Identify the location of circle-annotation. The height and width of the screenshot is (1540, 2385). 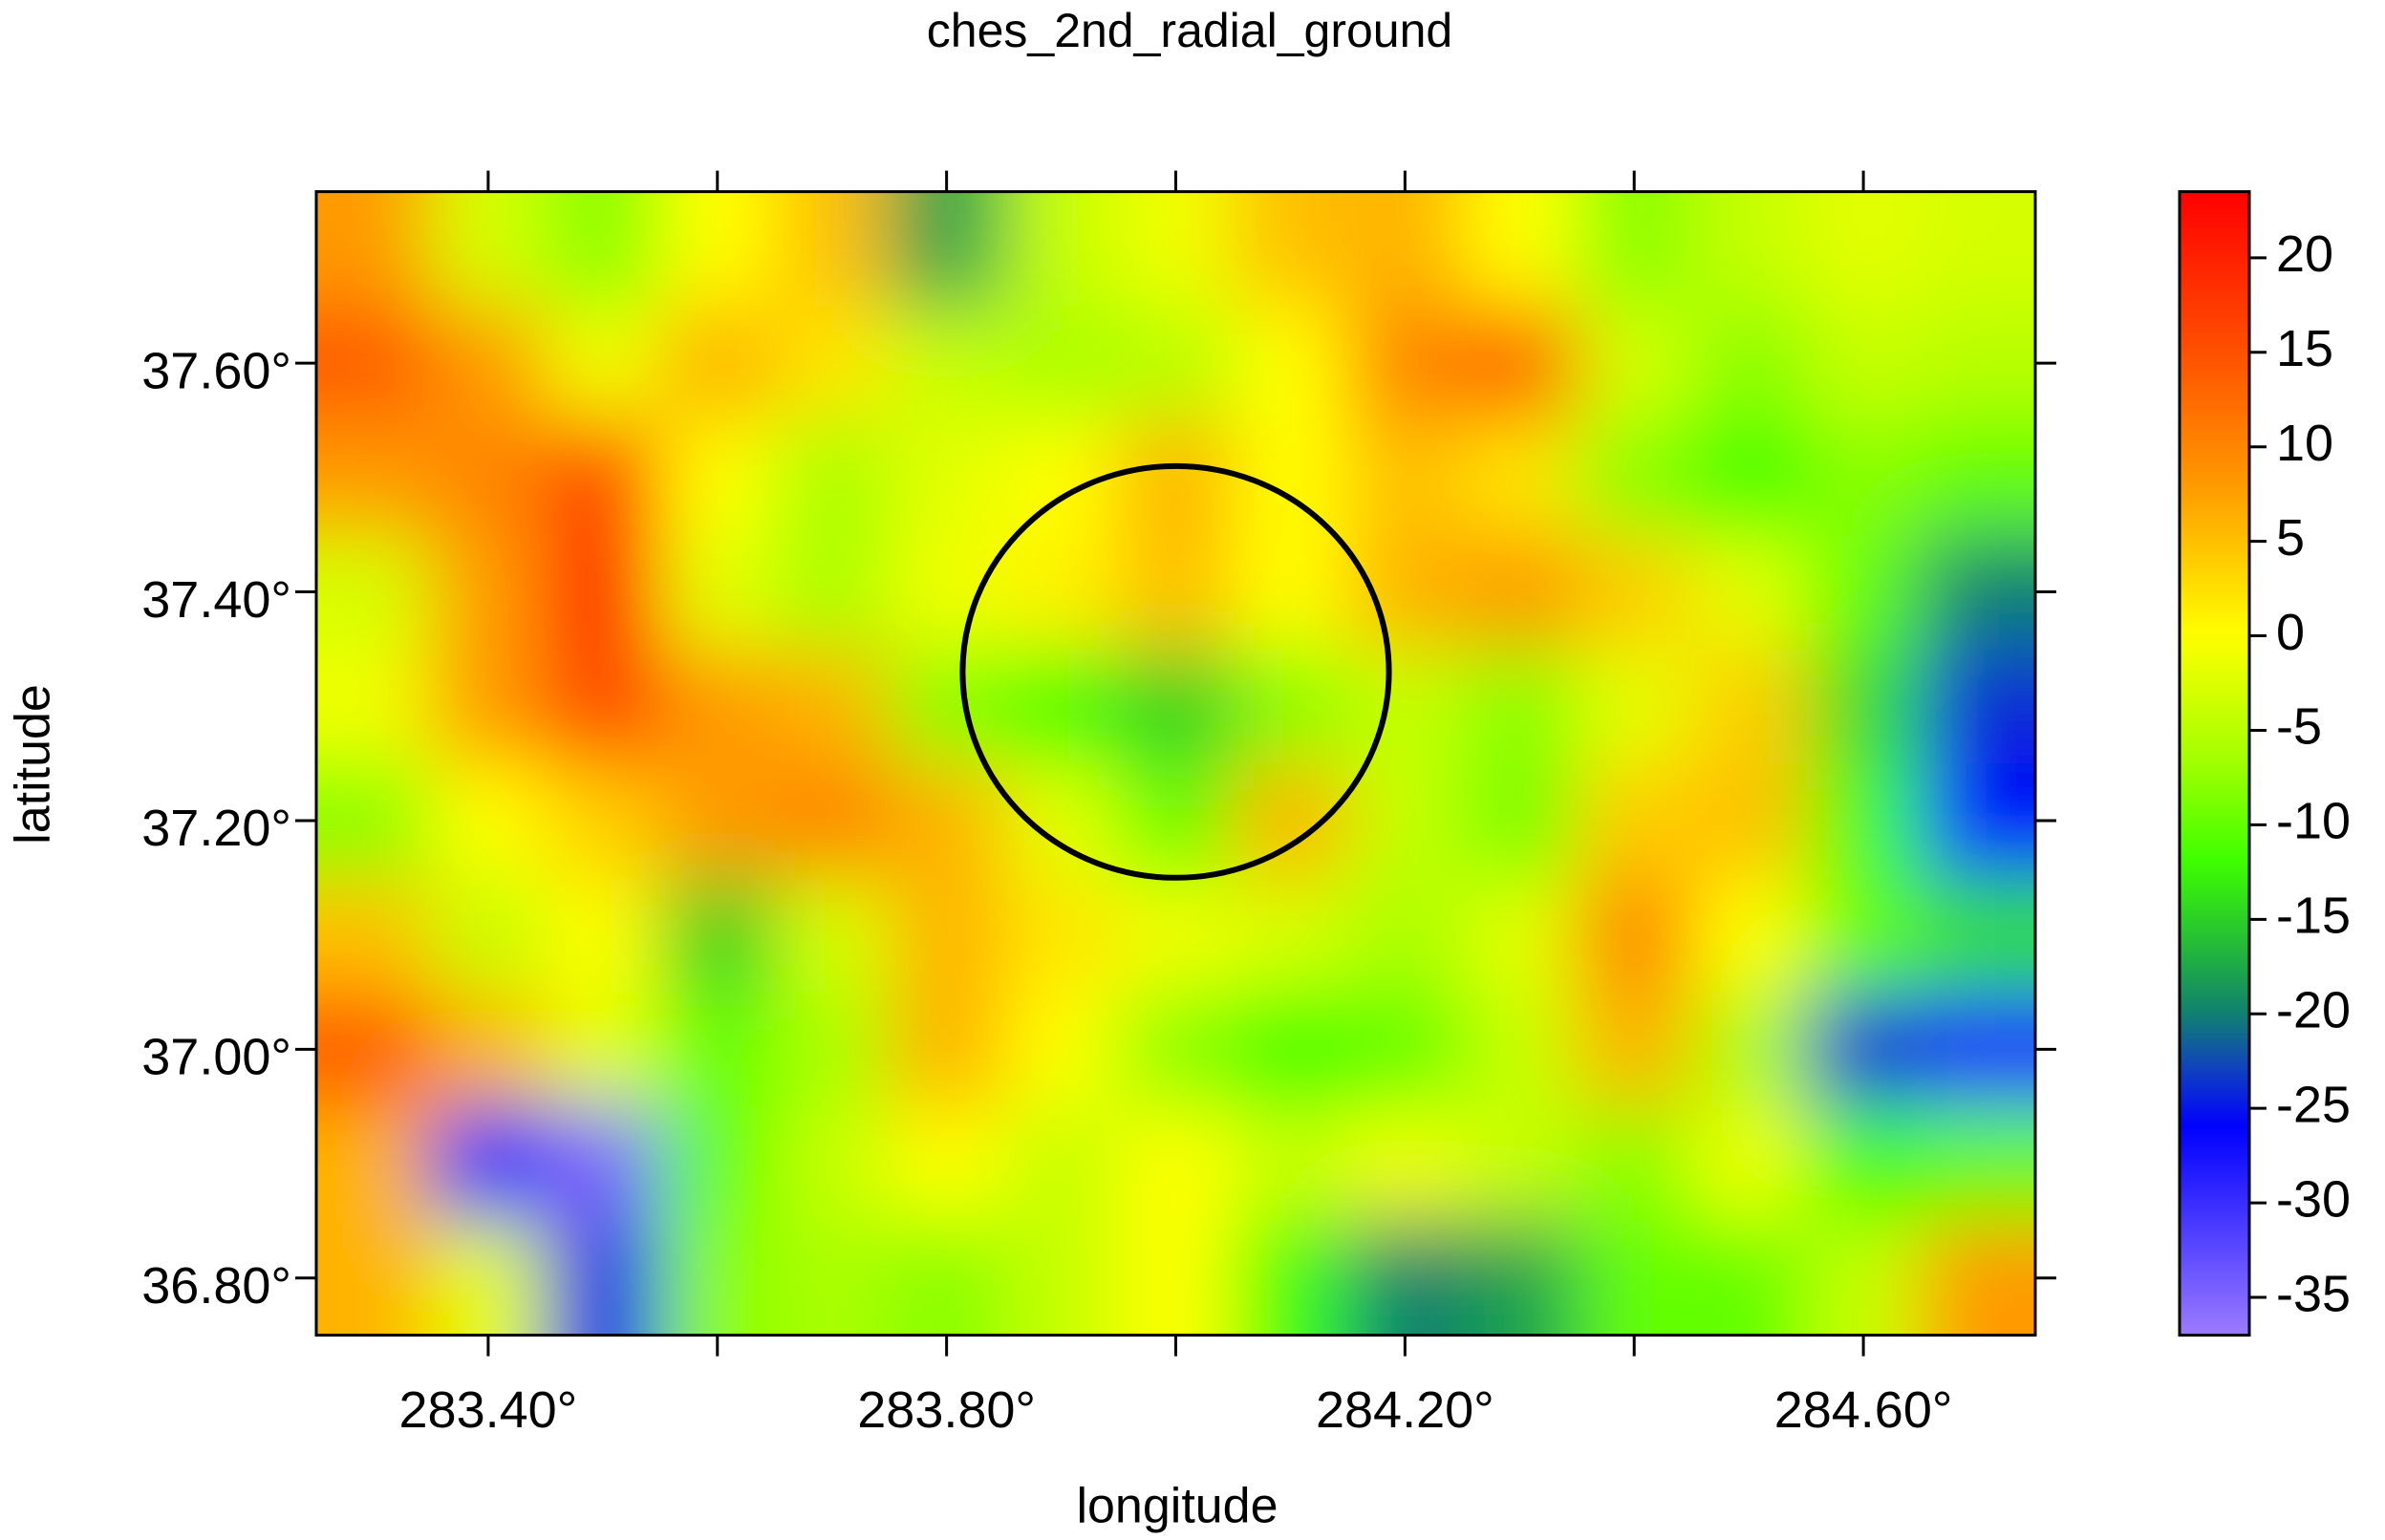
(1175, 672).